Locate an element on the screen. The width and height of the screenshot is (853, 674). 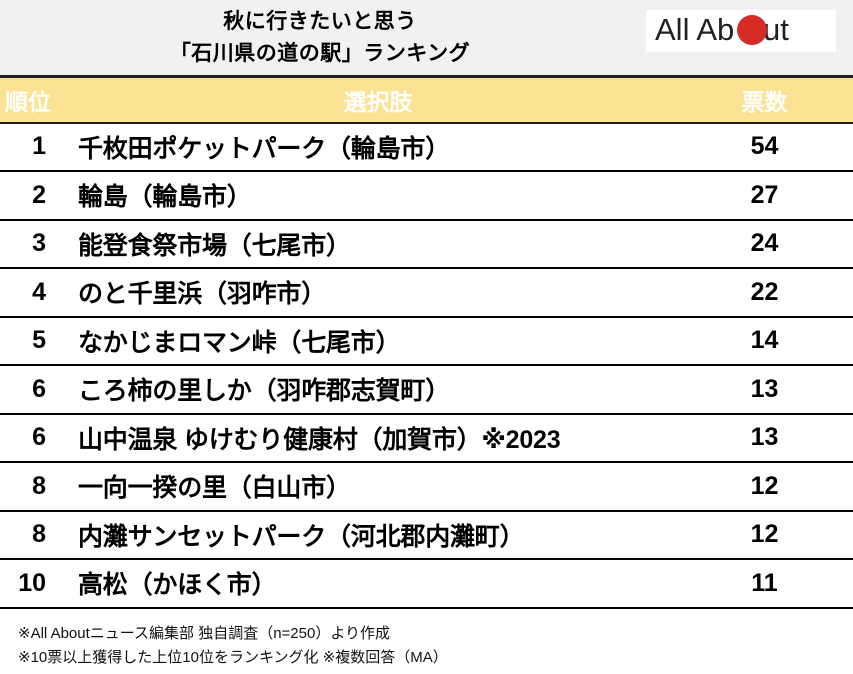
page-title-line-1: 秋に行きたいと思う is located at coordinates (320, 21).